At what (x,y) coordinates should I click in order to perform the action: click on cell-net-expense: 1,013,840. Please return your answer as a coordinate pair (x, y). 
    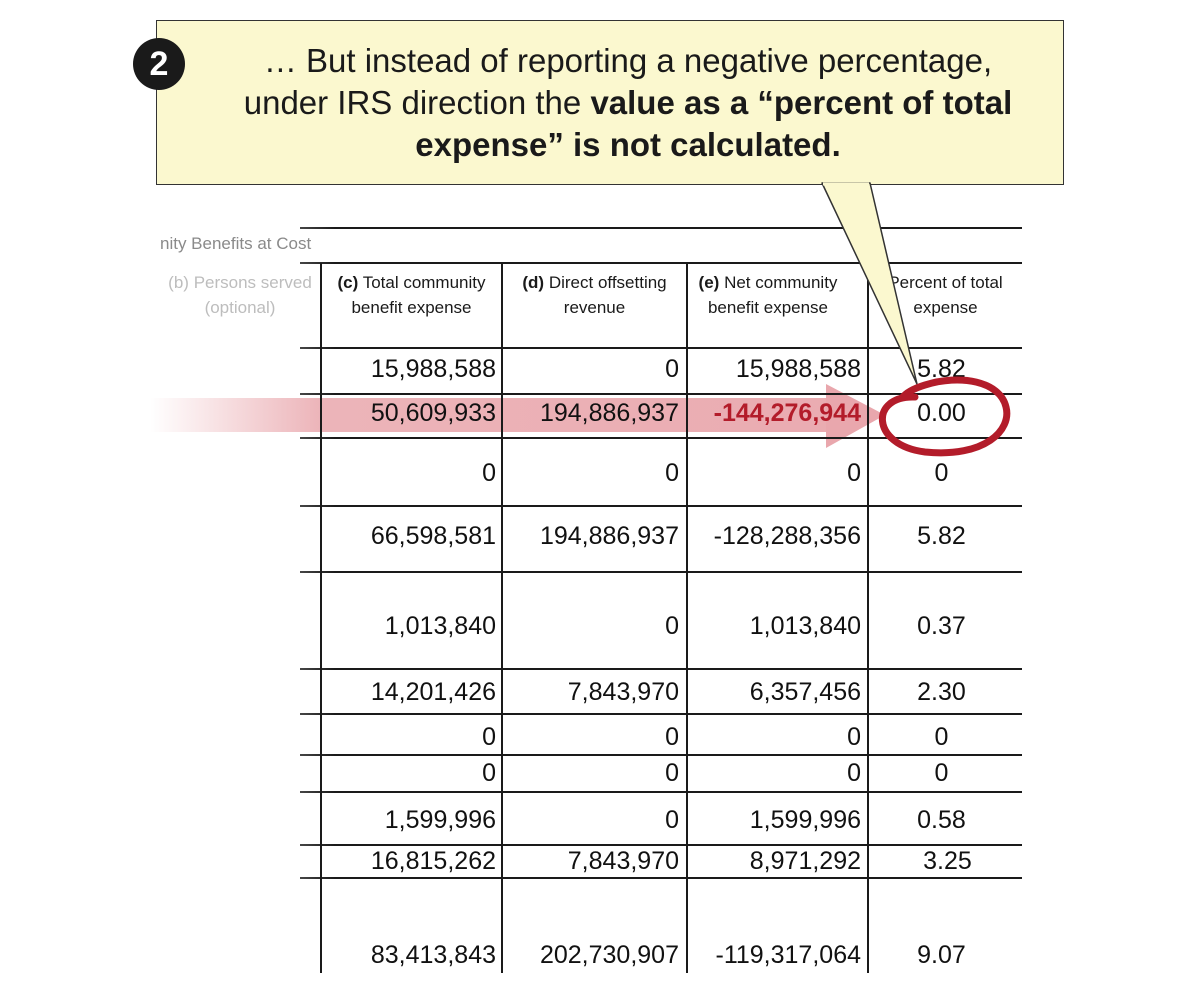
    Looking at the image, I should click on (805, 626).